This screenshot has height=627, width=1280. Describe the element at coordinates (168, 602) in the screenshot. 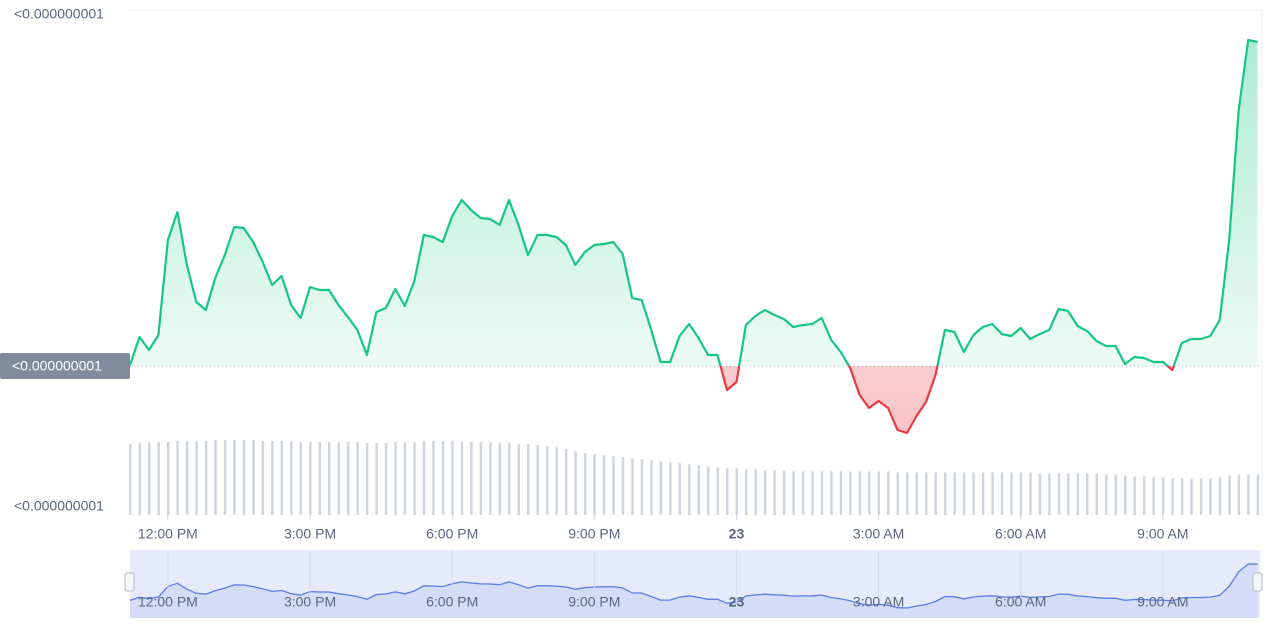

I see `navigator-tick-label: 12:00 PM` at that location.